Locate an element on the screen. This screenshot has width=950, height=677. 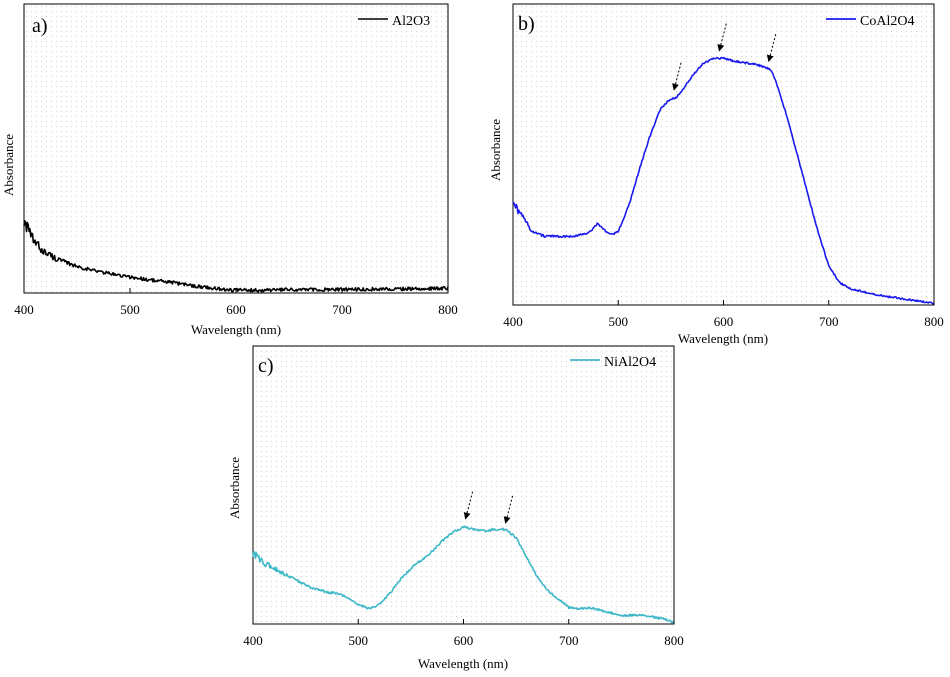
panel-label-a: a) is located at coordinates (40, 26).